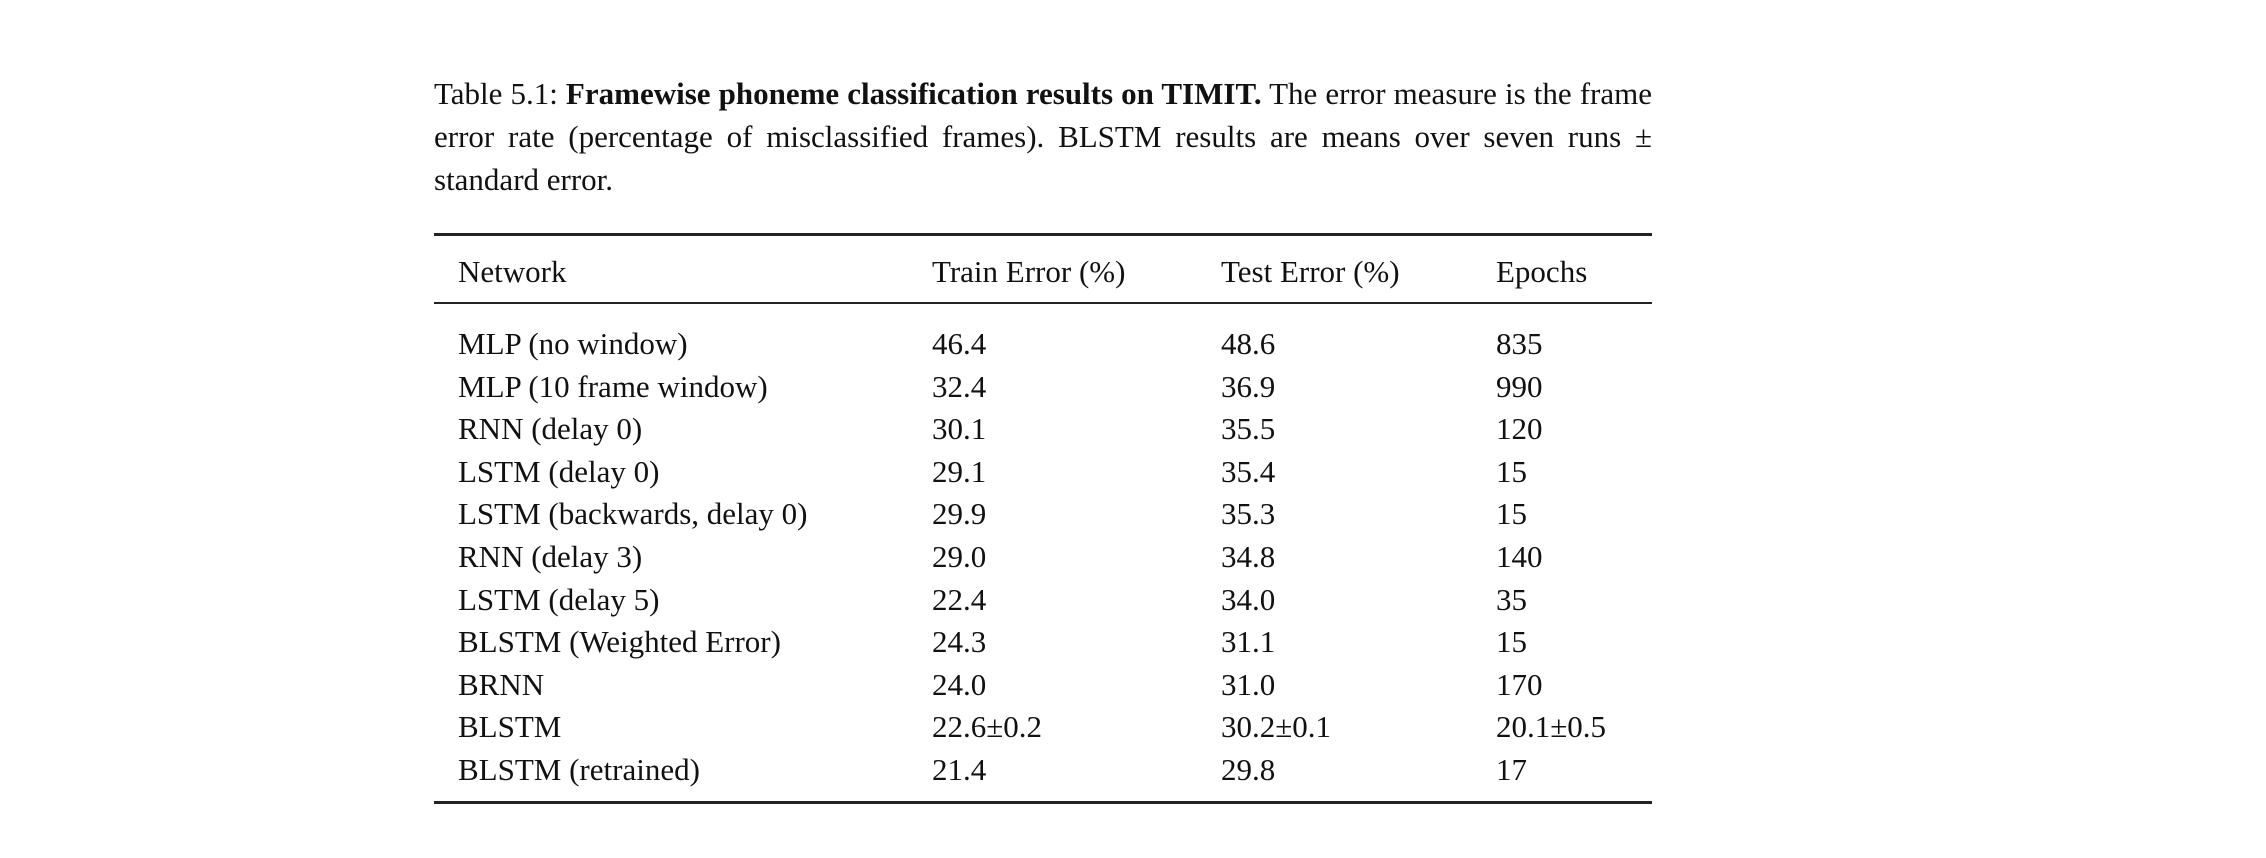  I want to click on table-cell: 140, so click(1519, 556).